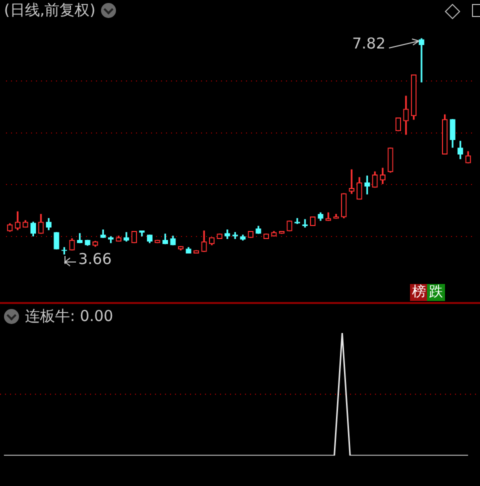 Image resolution: width=480 pixels, height=486 pixels. What do you see at coordinates (50, 10) in the screenshot?
I see `chart-title: (日线,前复权)` at bounding box center [50, 10].